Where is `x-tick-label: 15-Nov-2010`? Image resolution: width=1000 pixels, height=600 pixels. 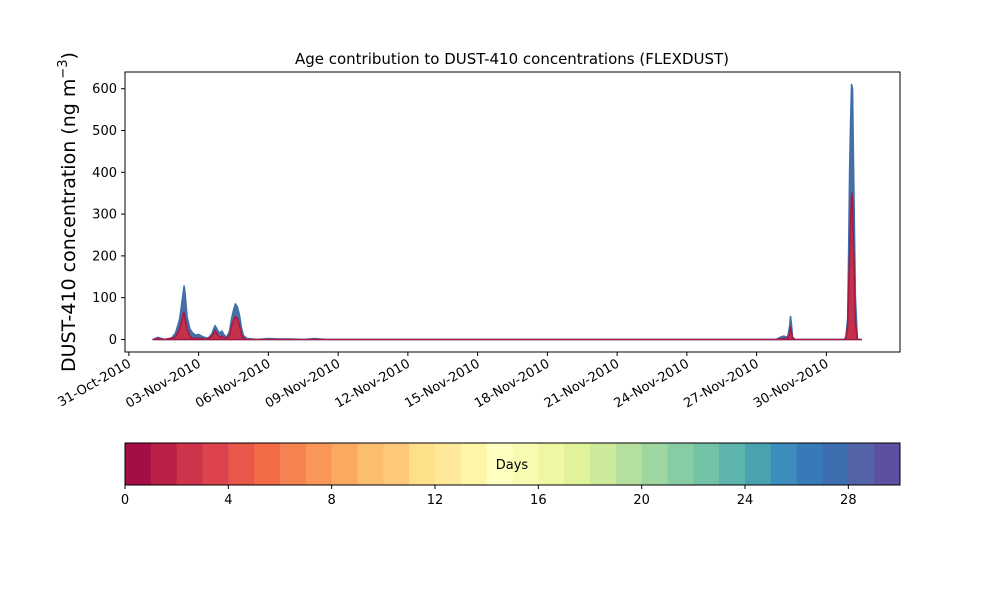
x-tick-label: 15-Nov-2010 is located at coordinates (442, 383).